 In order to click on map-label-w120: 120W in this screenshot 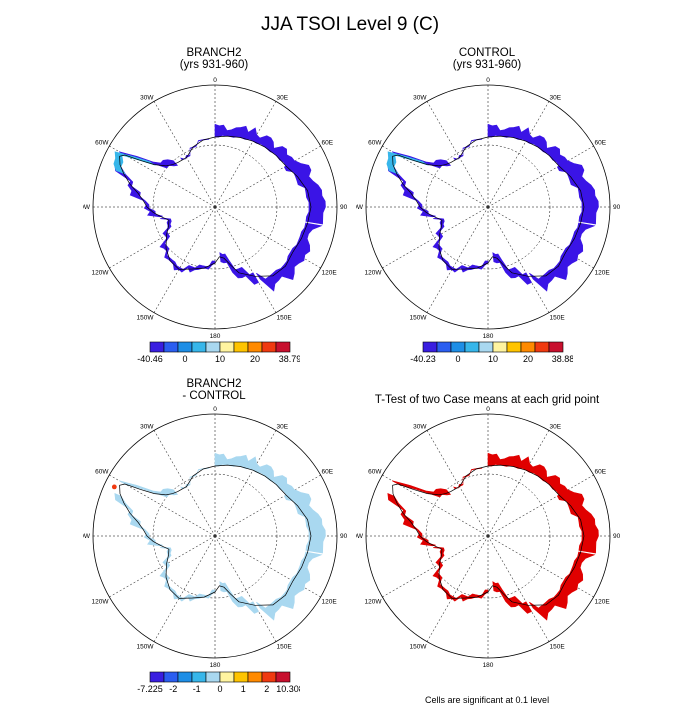, I will do `click(101, 602)`.